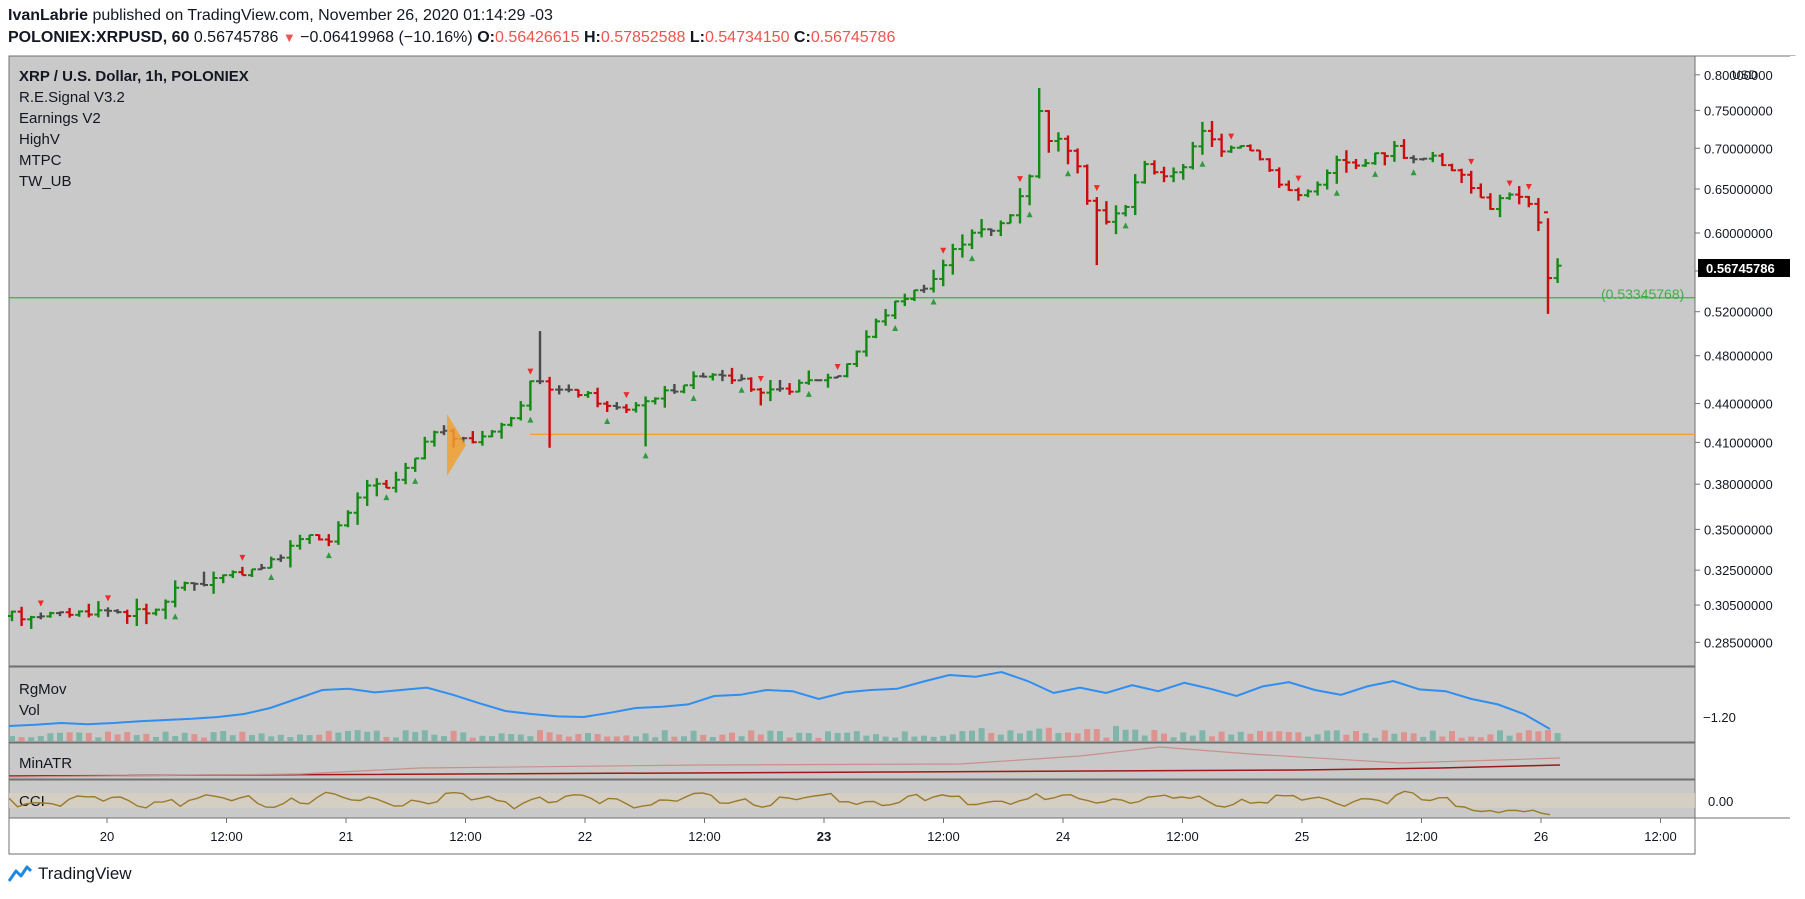 Image resolution: width=1805 pixels, height=899 pixels. Describe the element at coordinates (852, 704) in the screenshot. I see `rgmov-pane` at that location.